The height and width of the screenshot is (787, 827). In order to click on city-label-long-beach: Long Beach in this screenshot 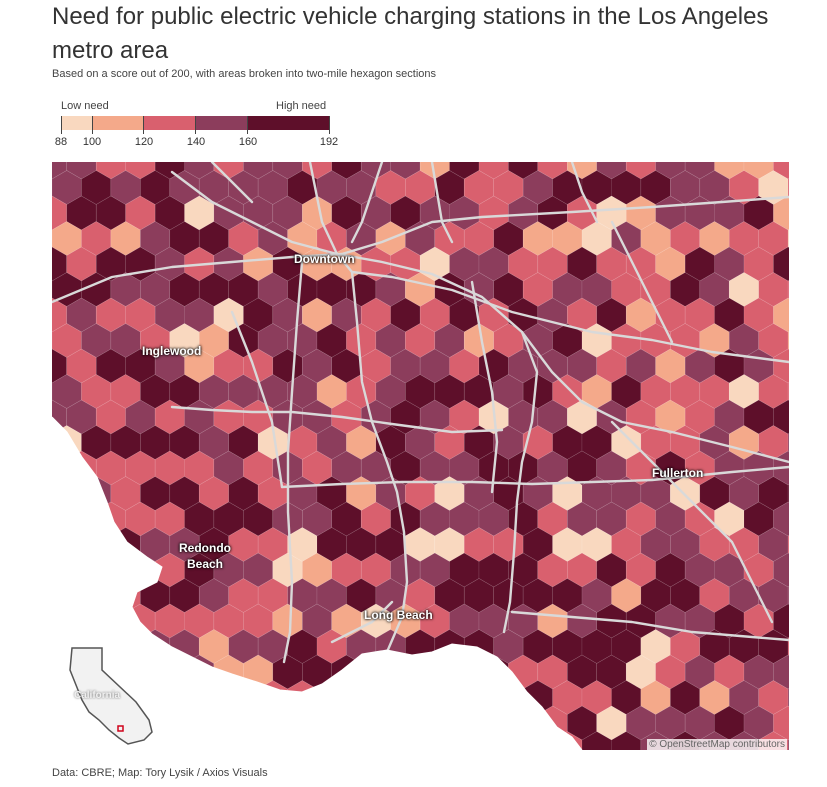, I will do `click(398, 615)`.